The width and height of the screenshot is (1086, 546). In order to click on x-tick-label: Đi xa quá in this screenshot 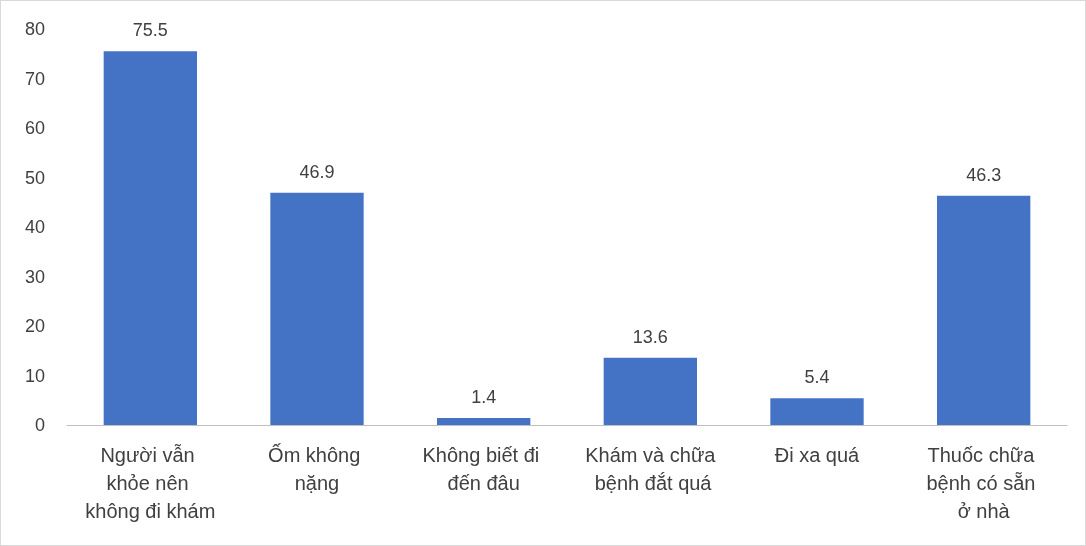, I will do `click(817, 455)`.